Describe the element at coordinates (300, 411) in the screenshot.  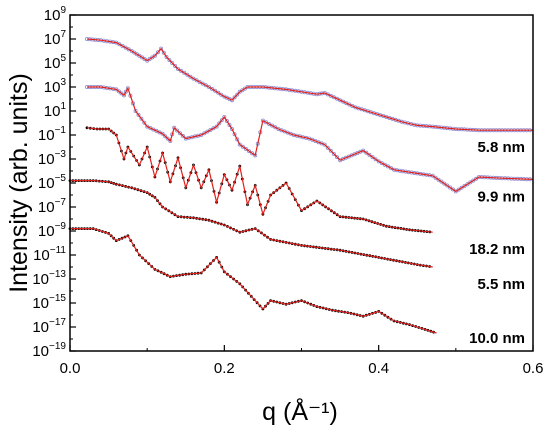
I see `x-axis-title: q (Å⁻¹)` at that location.